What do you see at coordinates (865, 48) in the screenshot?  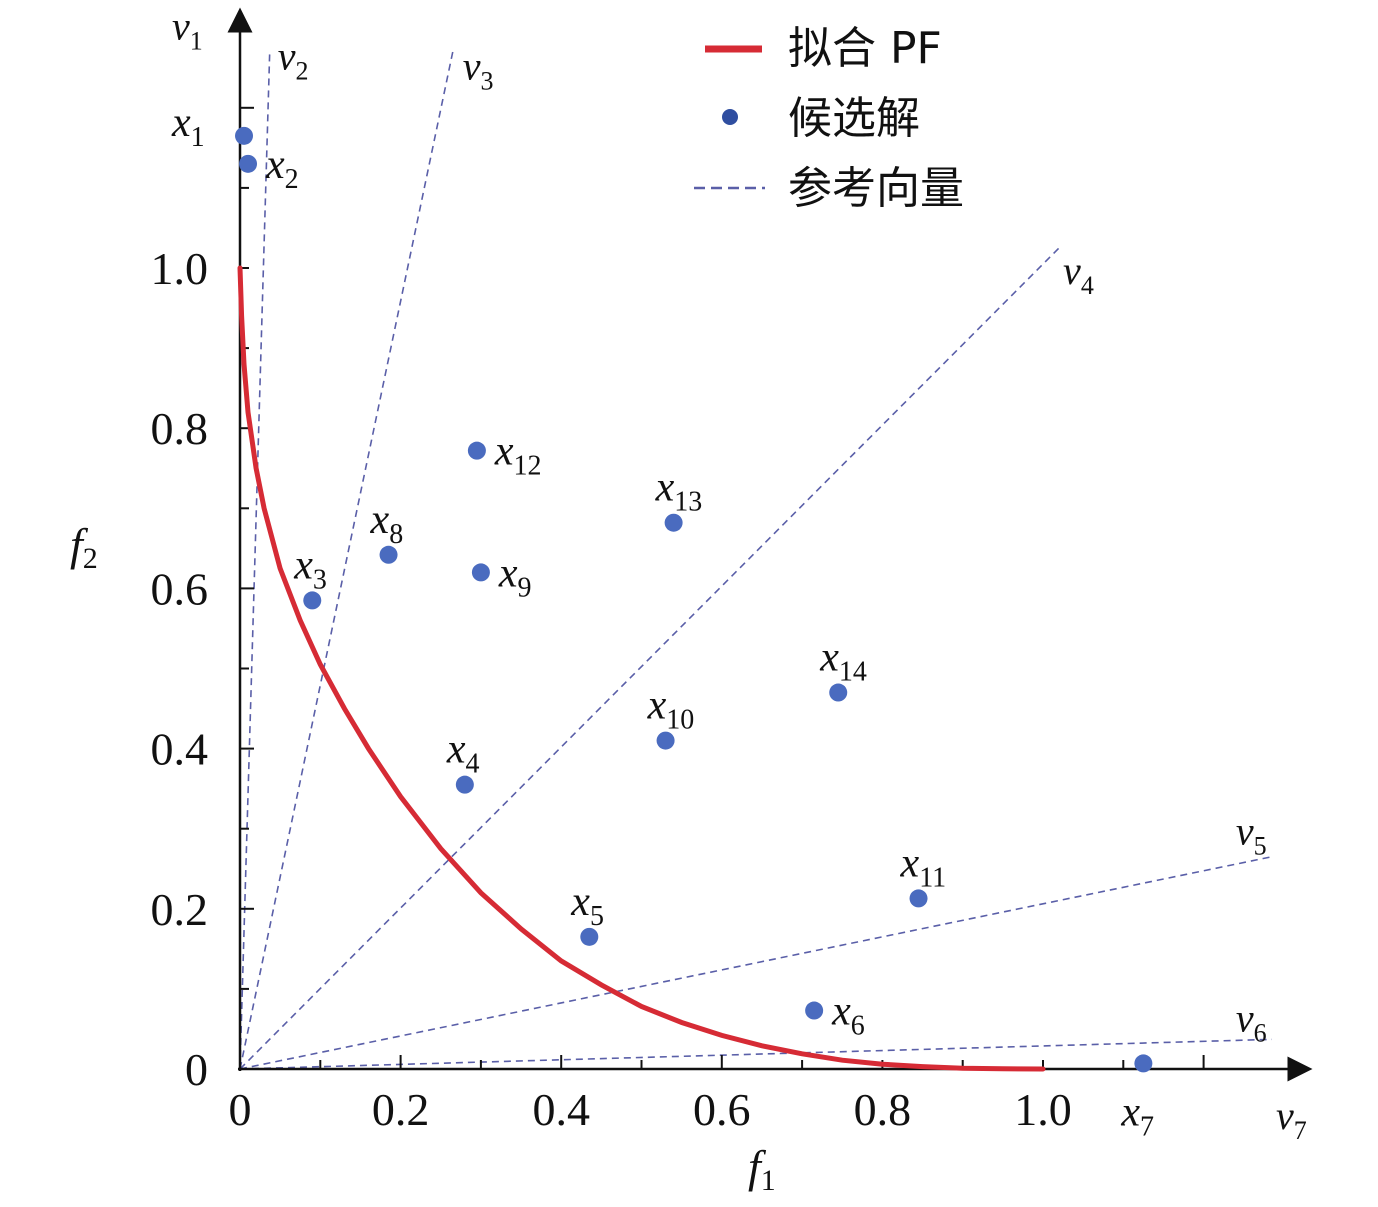 I see `legend-pf-label: 拟合 PF` at bounding box center [865, 48].